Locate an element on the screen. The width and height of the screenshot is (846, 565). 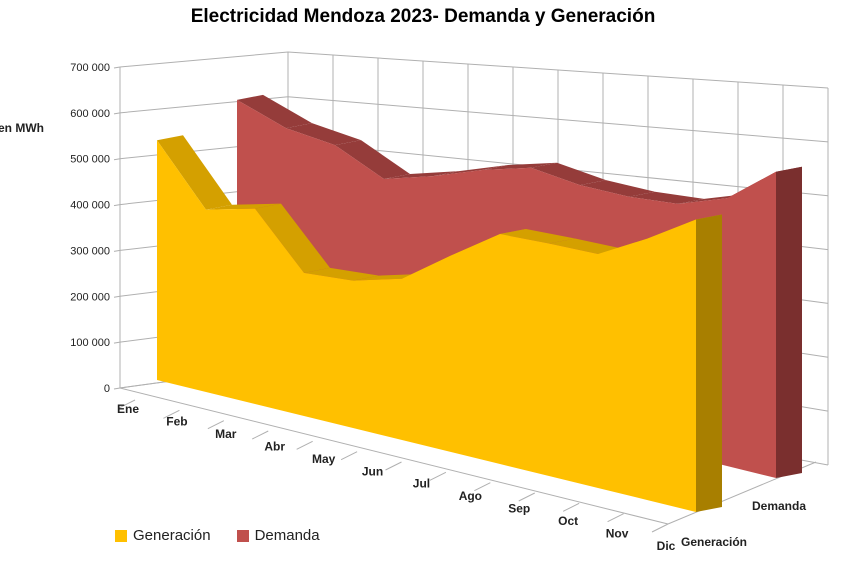
legend-swatch-generacion is located at coordinates (121, 535).